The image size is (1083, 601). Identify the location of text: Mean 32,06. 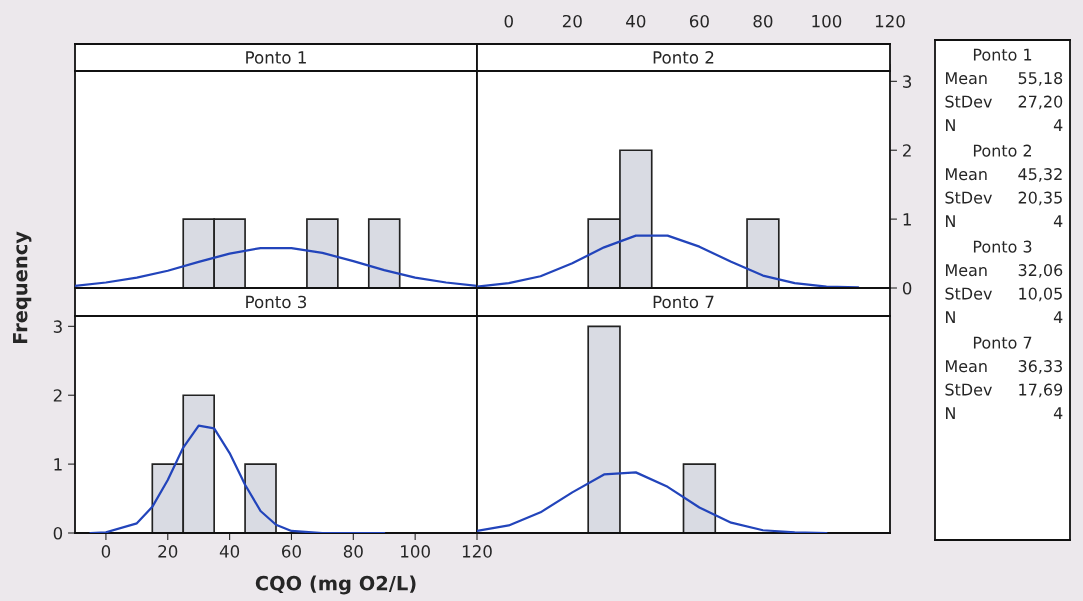
(1004, 271).